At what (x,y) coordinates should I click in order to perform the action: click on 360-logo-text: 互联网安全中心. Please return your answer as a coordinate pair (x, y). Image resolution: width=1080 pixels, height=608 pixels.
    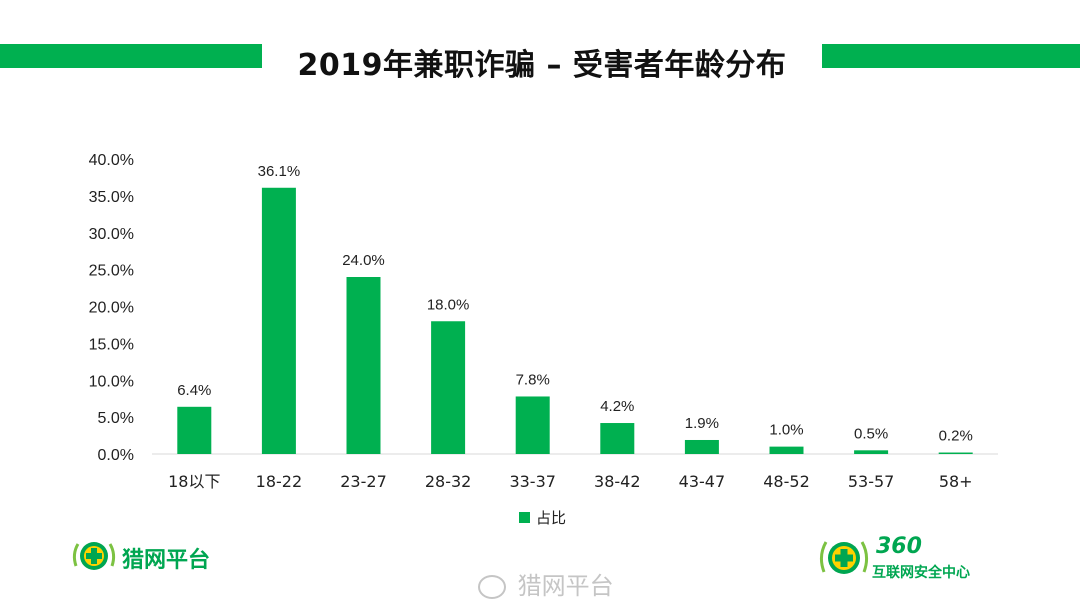
    Looking at the image, I should click on (921, 573).